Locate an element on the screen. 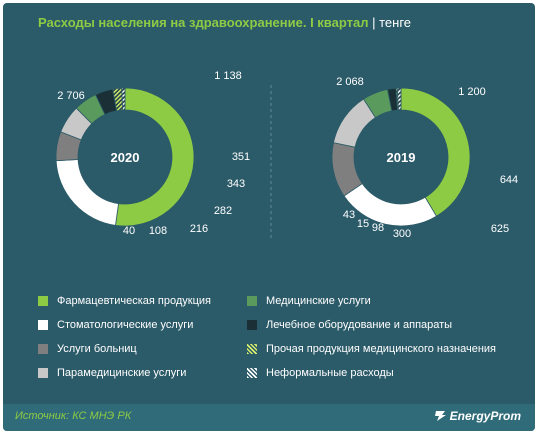 This screenshot has height=434, width=538. data-label: 300 is located at coordinates (402, 234).